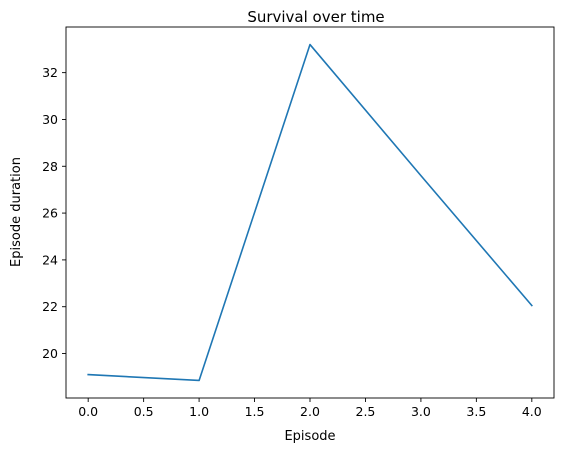 The width and height of the screenshot is (562, 453). Describe the element at coordinates (309, 436) in the screenshot. I see `x-axis-label: Episode` at that location.